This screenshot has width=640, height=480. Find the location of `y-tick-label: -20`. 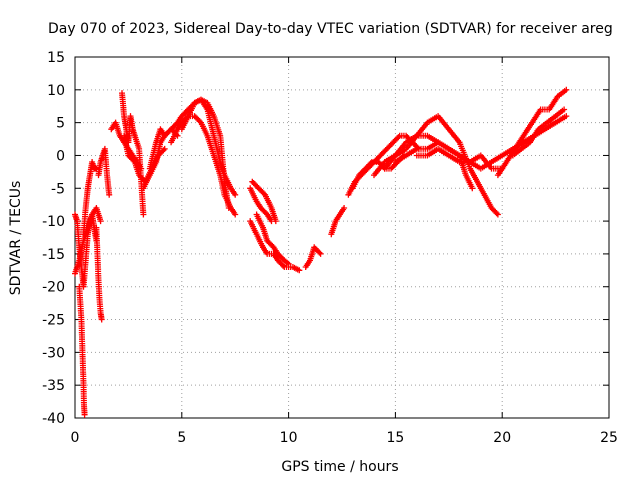

y-tick-label: -20 is located at coordinates (53, 288).